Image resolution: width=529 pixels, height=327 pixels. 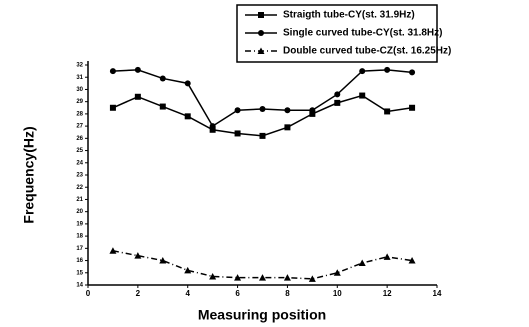 What do you see at coordinates (29, 174) in the screenshot?
I see `y-axis-label: Frequency(Hz)` at bounding box center [29, 174].